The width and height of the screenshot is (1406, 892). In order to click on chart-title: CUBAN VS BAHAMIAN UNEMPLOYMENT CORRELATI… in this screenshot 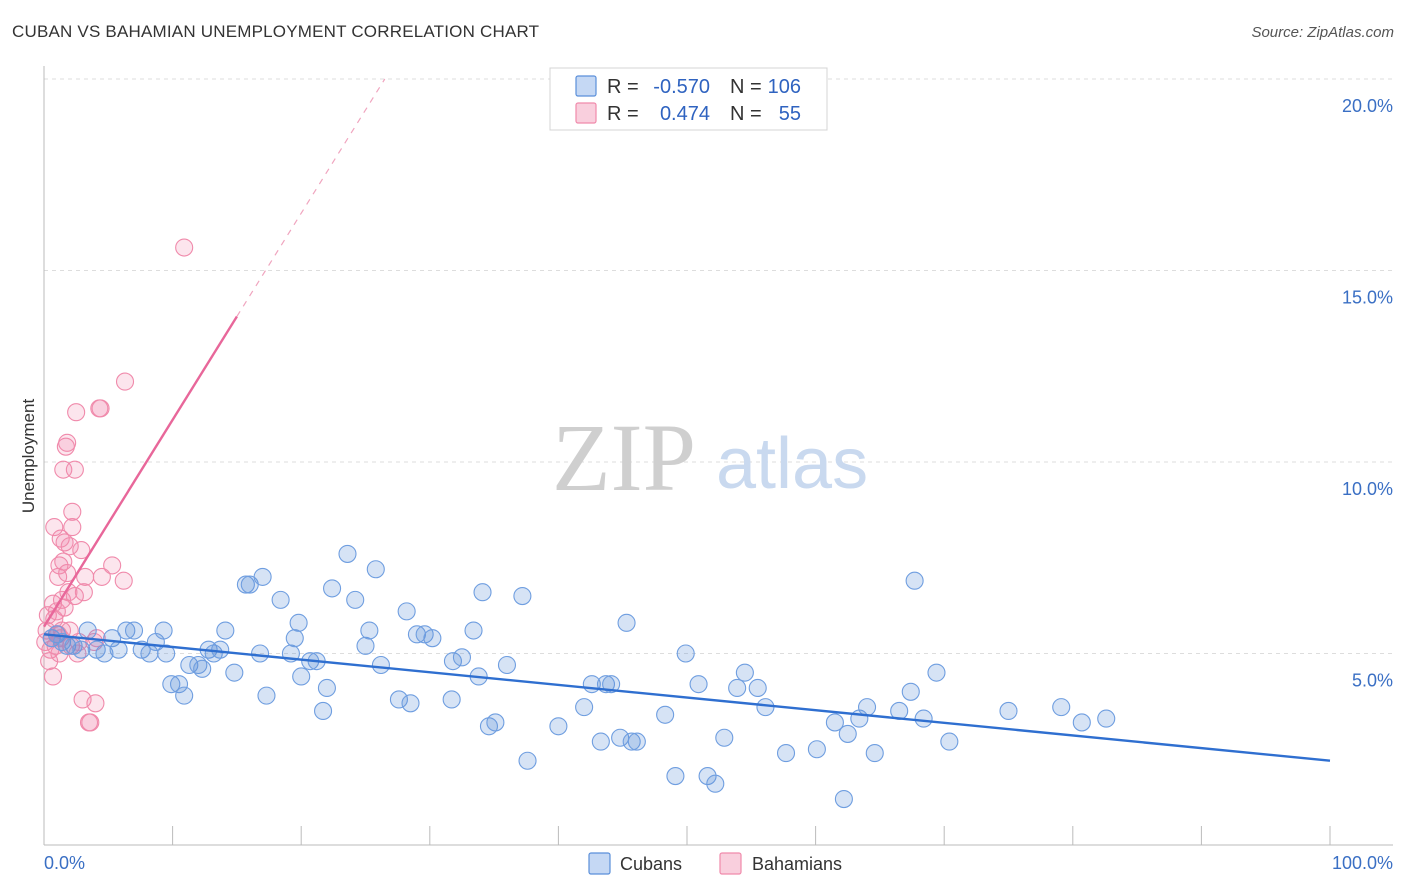, I will do `click(276, 31)`.